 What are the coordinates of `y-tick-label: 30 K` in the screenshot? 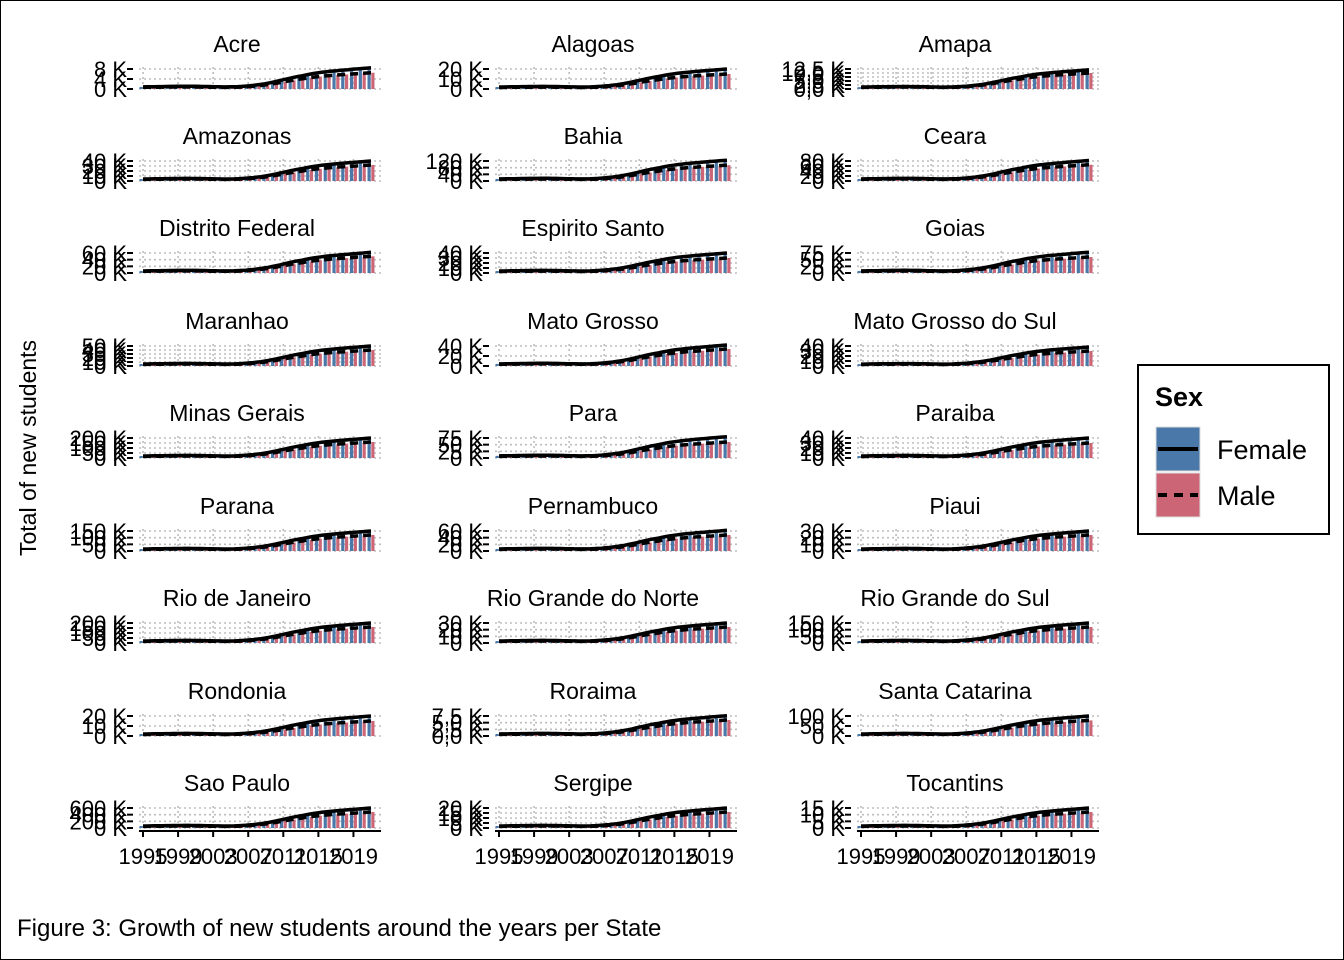 It's located at (823, 531).